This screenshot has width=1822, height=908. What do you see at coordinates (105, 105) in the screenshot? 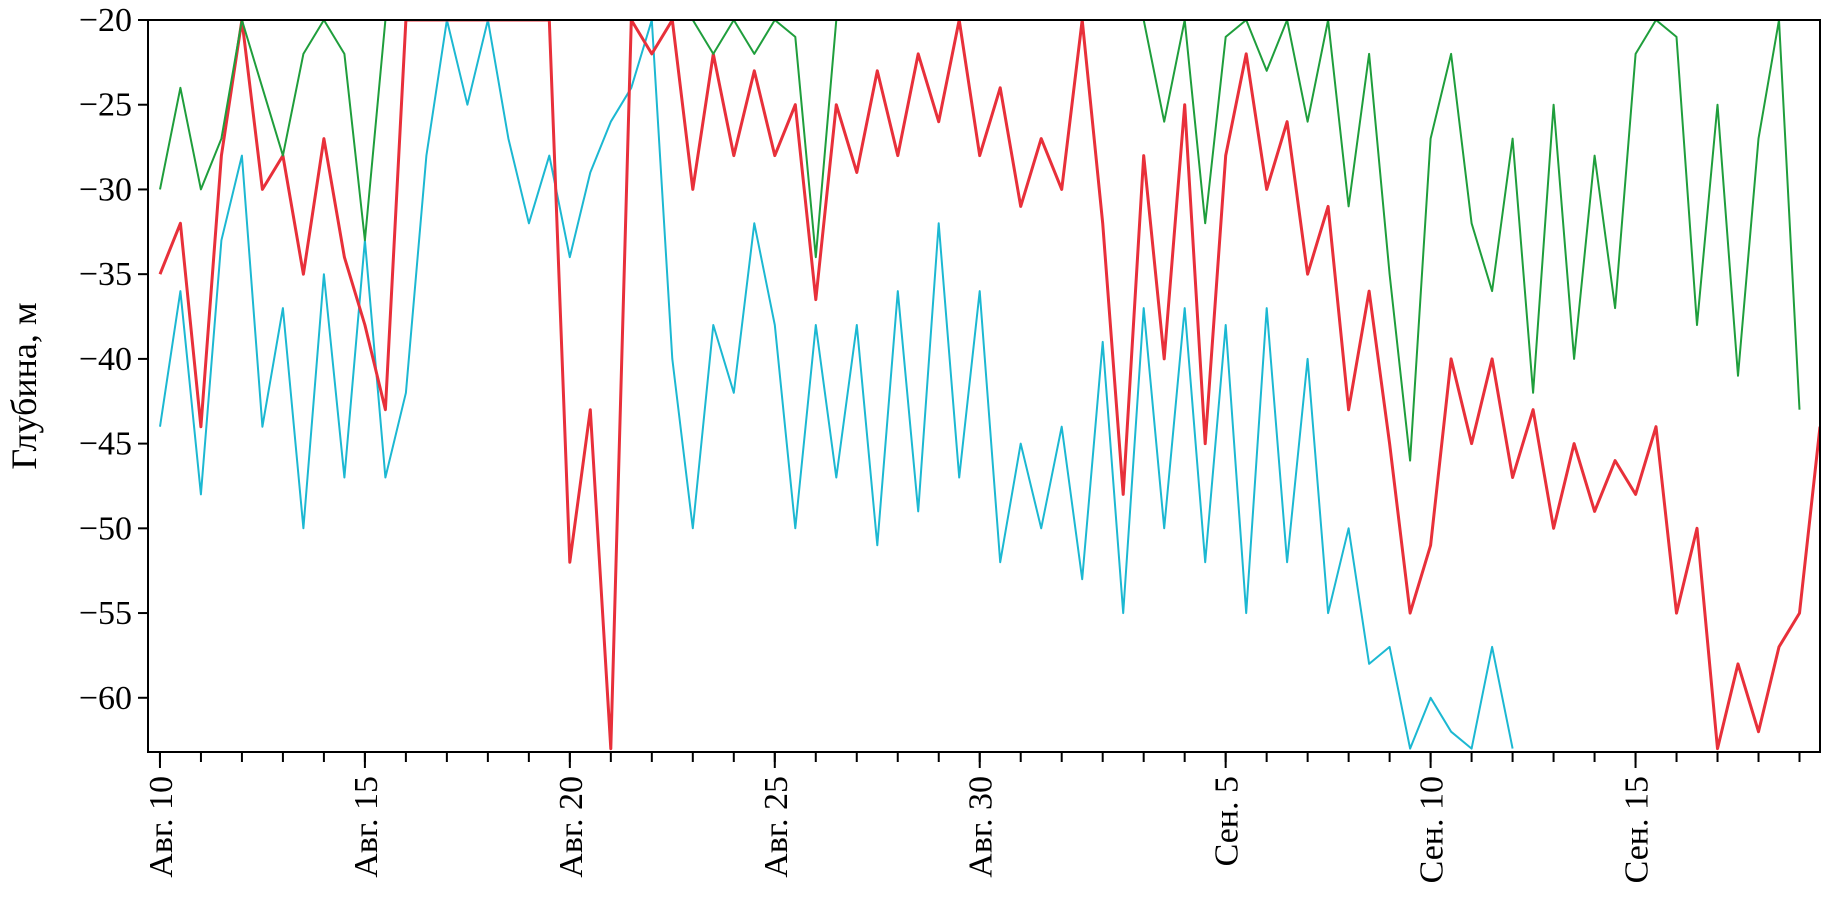
I see `y-tick-label: −25` at bounding box center [105, 105].